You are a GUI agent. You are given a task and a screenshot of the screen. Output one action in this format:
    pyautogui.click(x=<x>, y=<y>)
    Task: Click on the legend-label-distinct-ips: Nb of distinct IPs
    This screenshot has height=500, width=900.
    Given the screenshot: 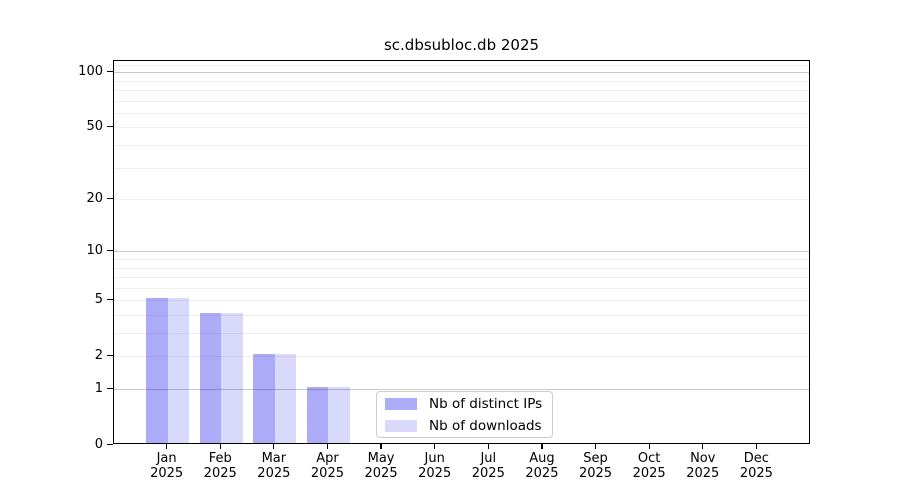 What is the action you would take?
    pyautogui.click(x=486, y=403)
    